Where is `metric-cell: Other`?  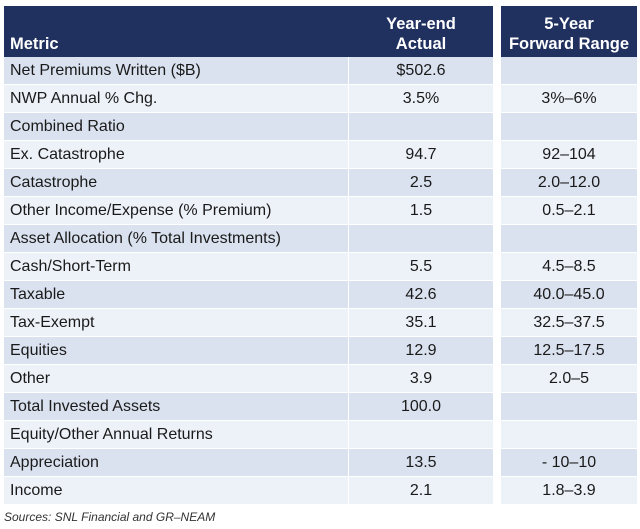 metric-cell: Other is located at coordinates (176, 379).